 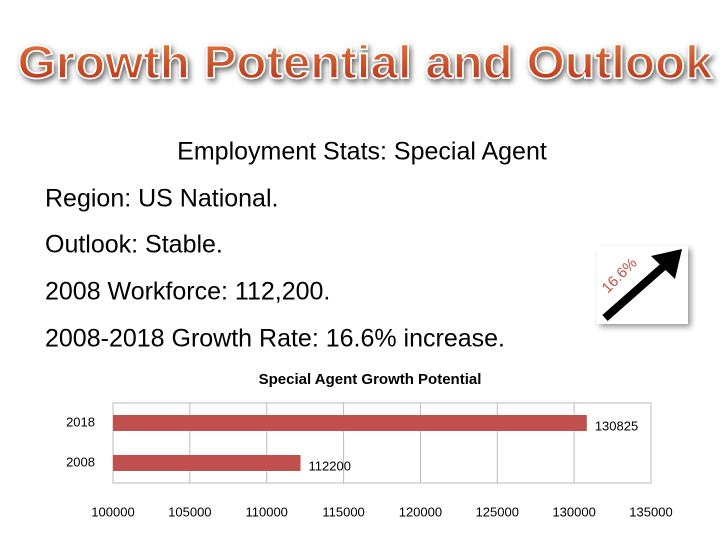 I want to click on arrow-shaft, so click(x=634, y=292).